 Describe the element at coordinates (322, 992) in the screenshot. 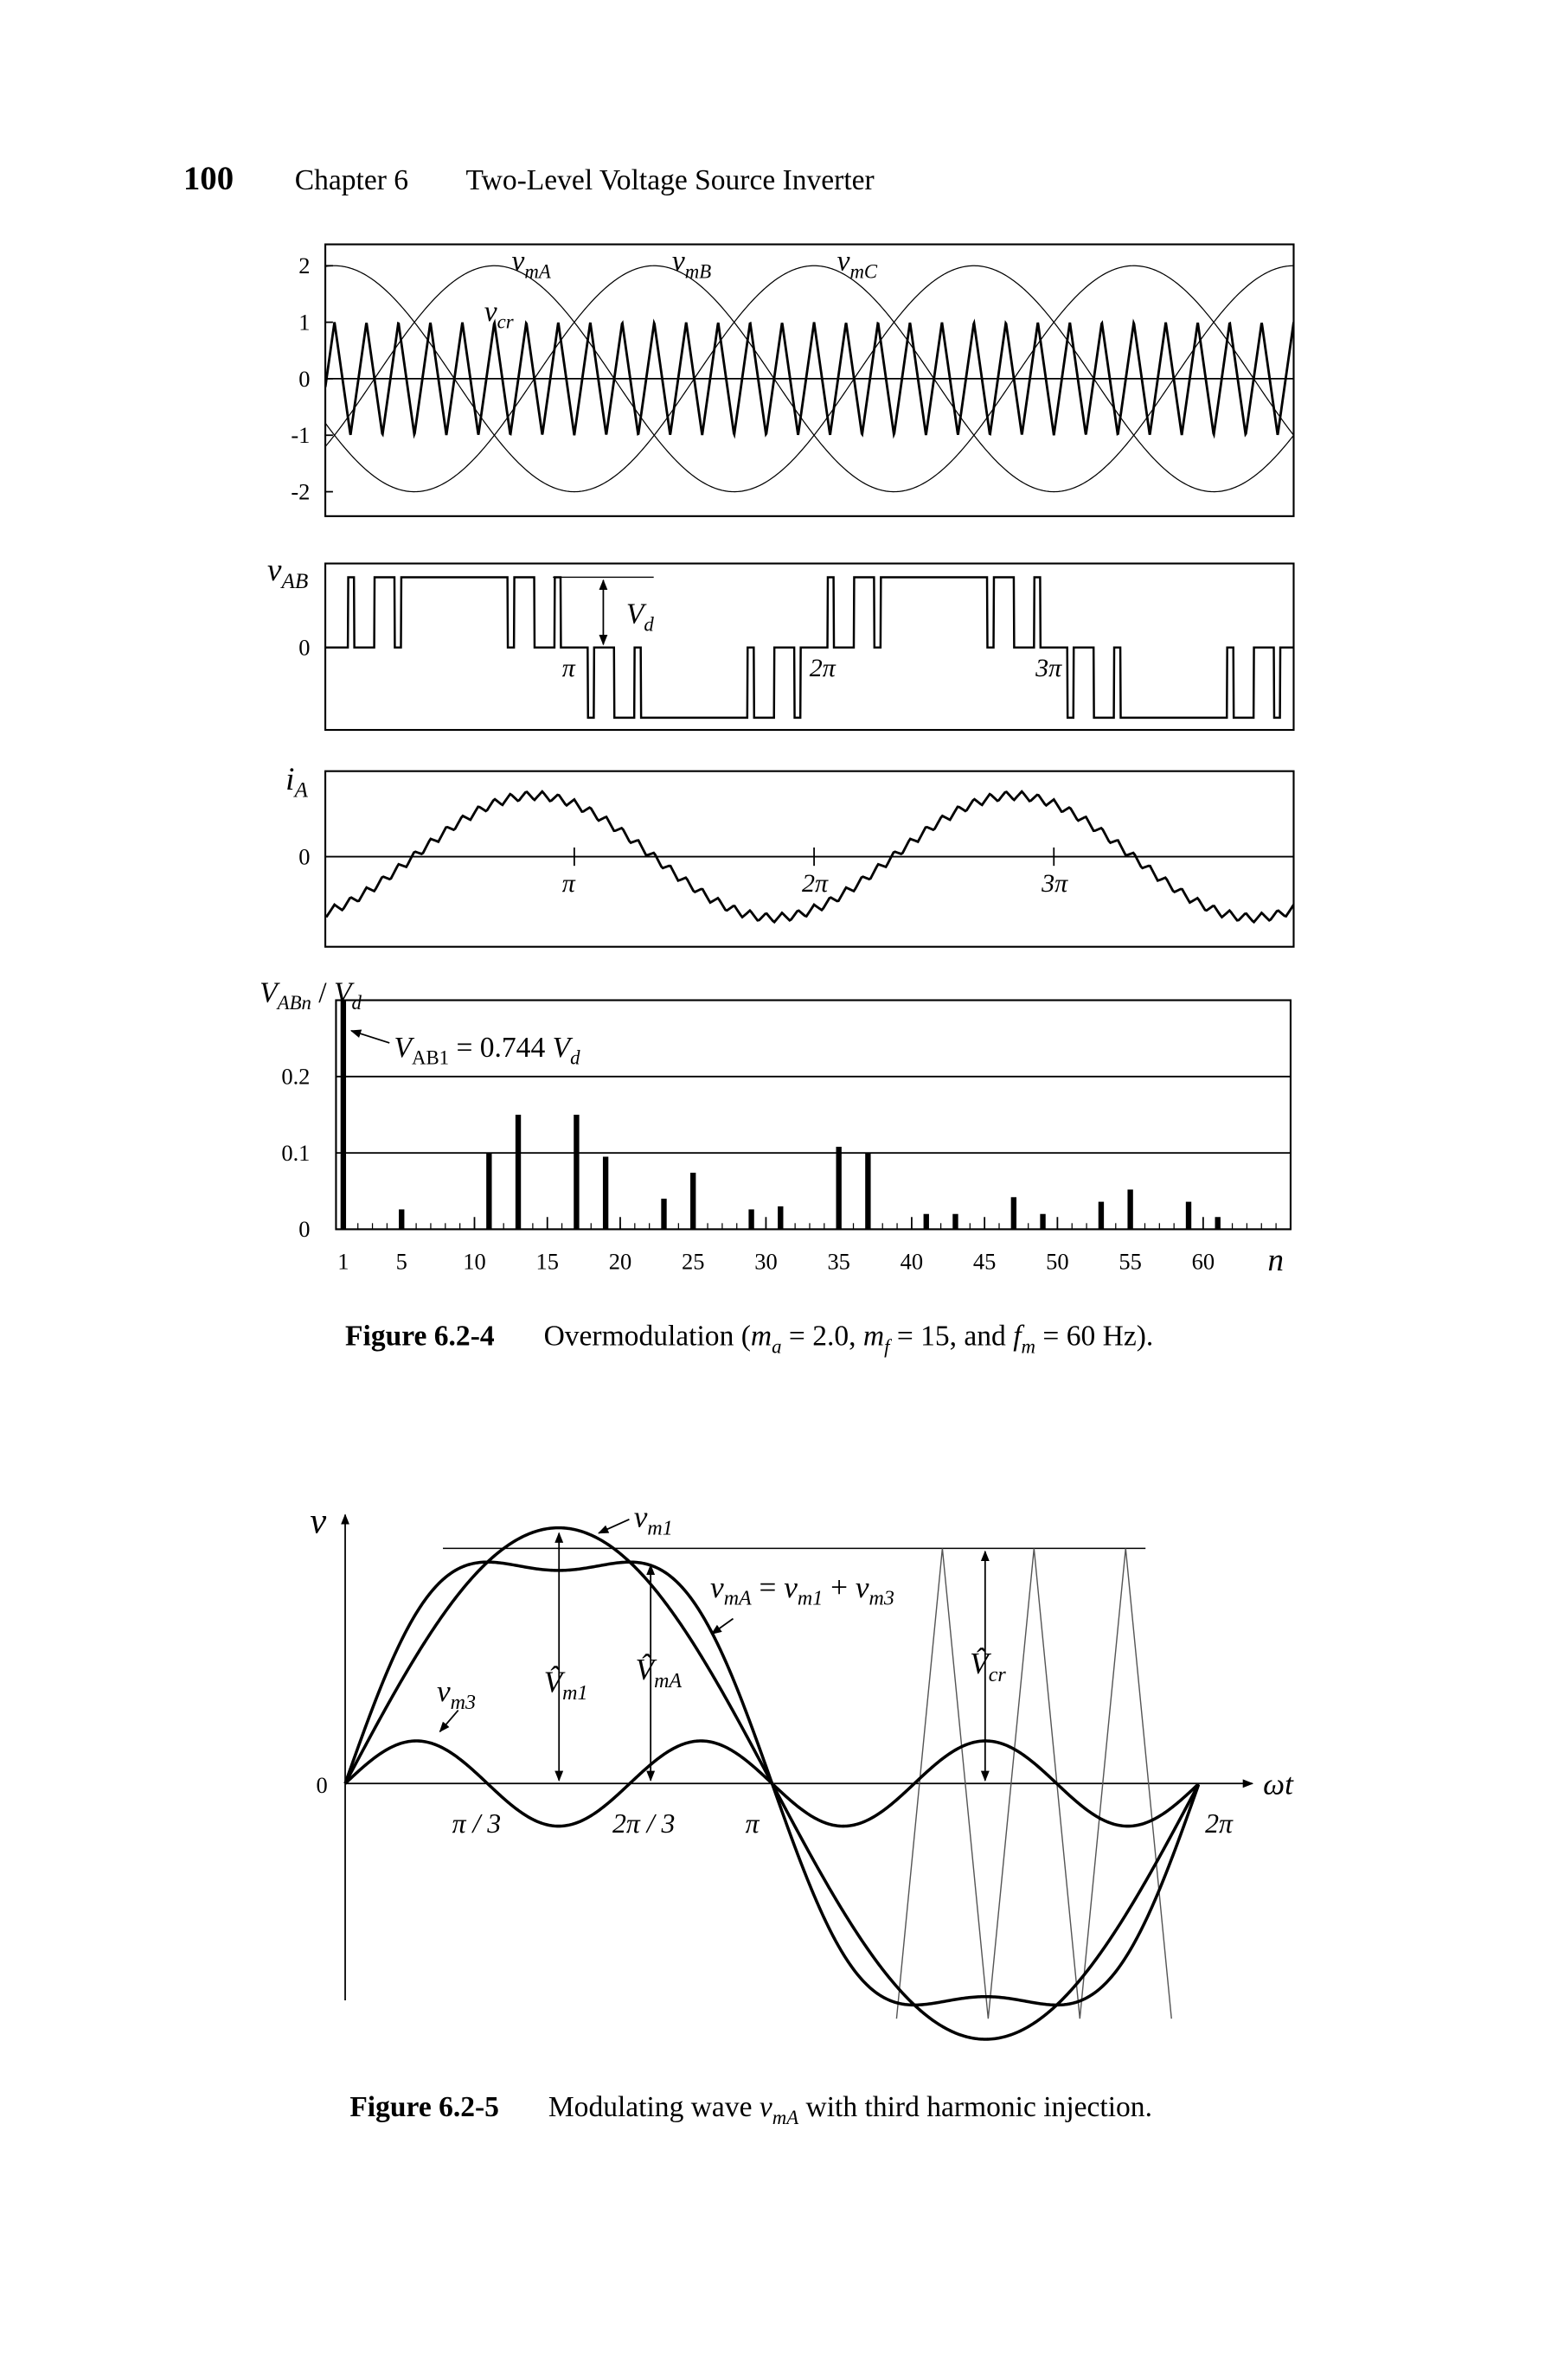

I see `text-part: /` at that location.